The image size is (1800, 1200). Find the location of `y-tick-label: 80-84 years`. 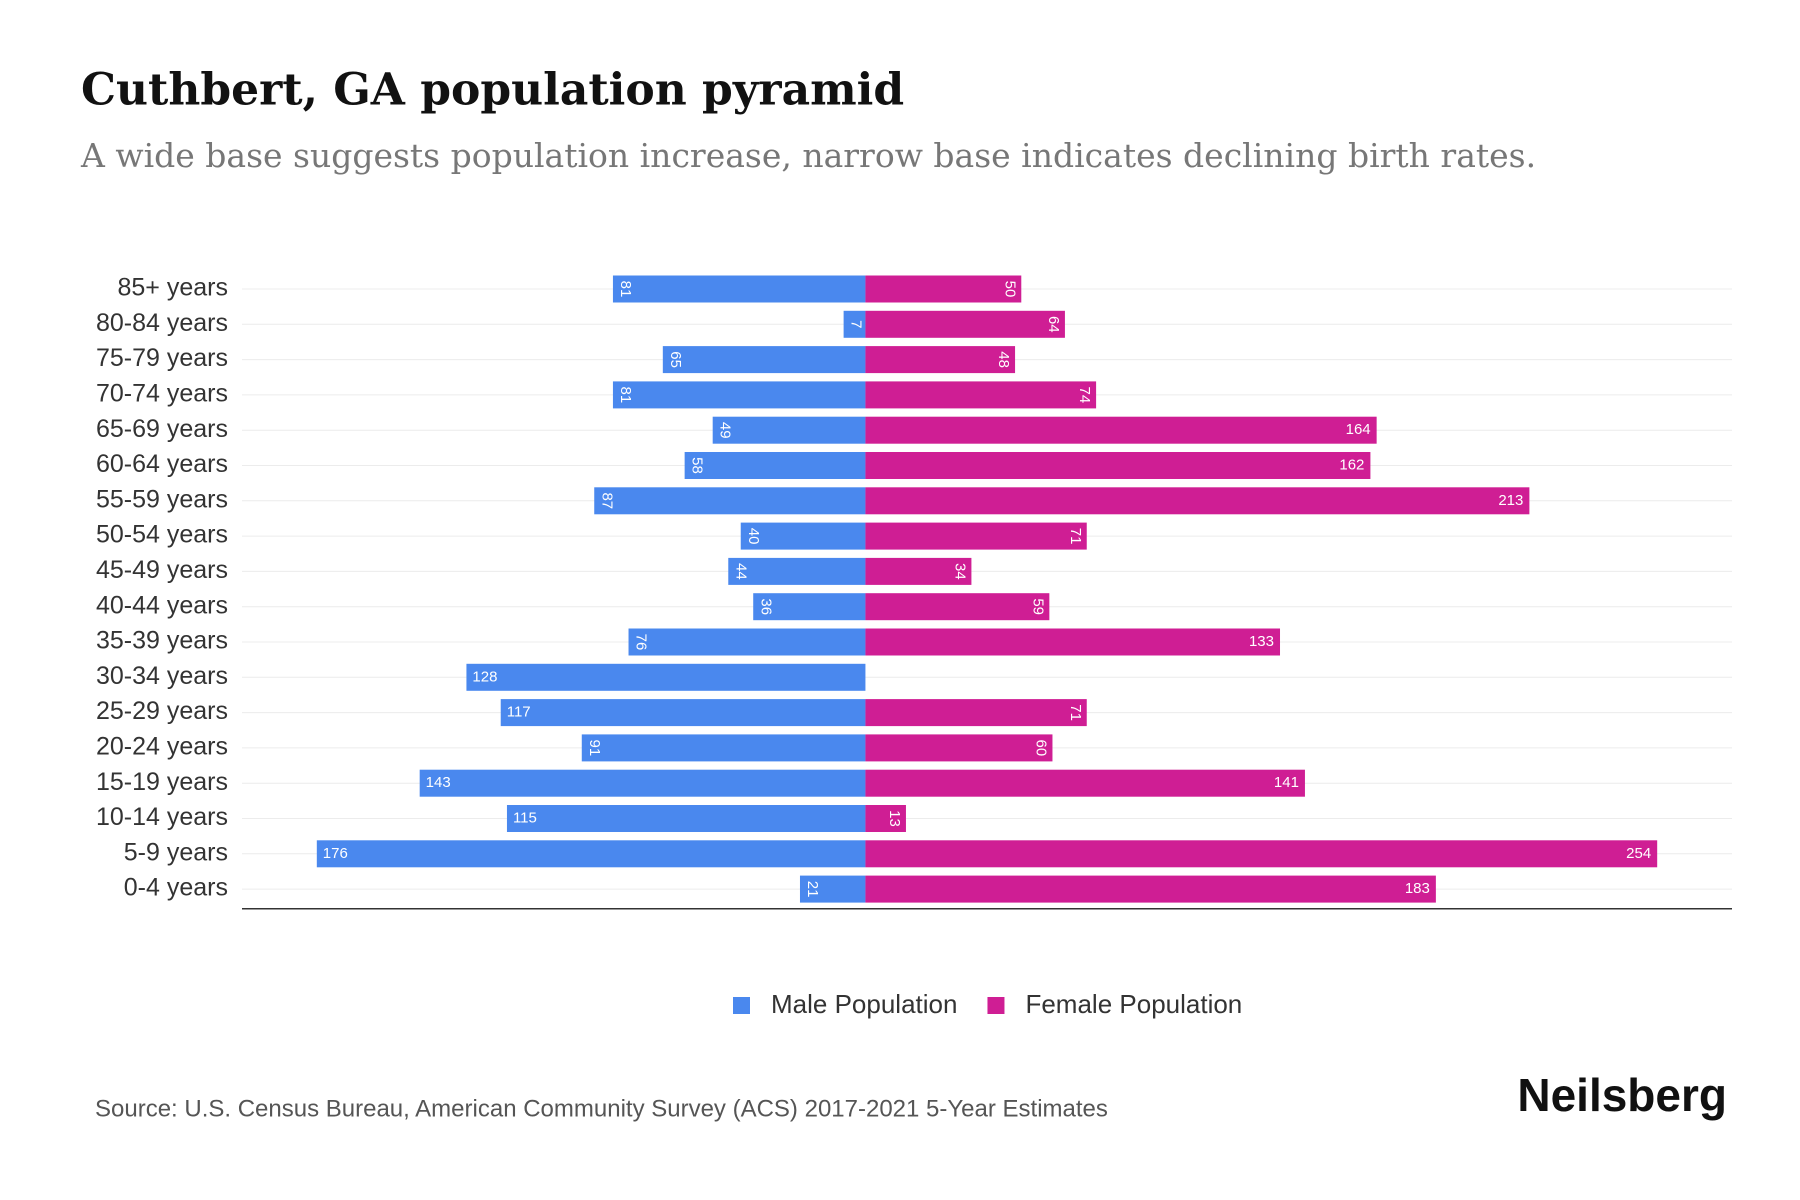

y-tick-label: 80-84 years is located at coordinates (162, 323).